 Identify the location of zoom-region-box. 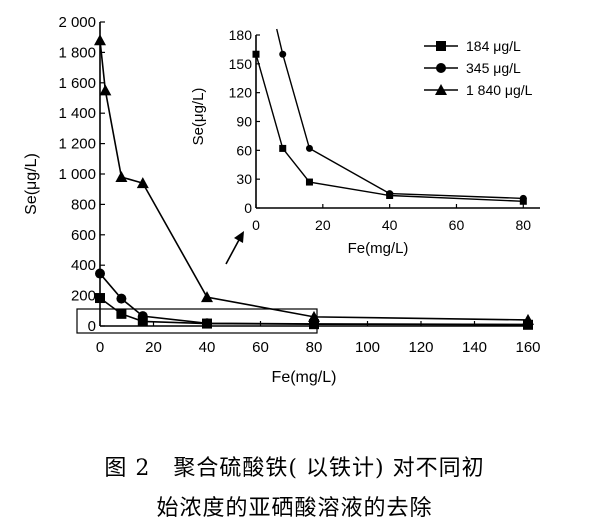
(197, 321).